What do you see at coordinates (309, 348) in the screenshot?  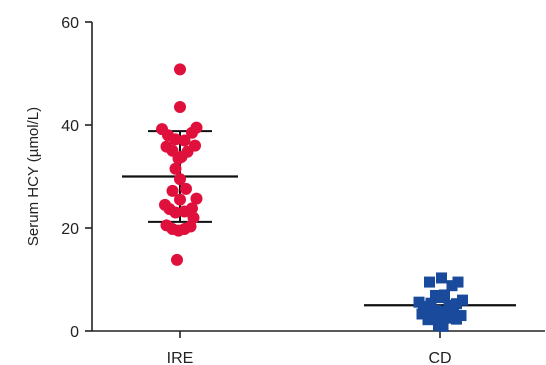 I see `x-ticks: IRE CD` at bounding box center [309, 348].